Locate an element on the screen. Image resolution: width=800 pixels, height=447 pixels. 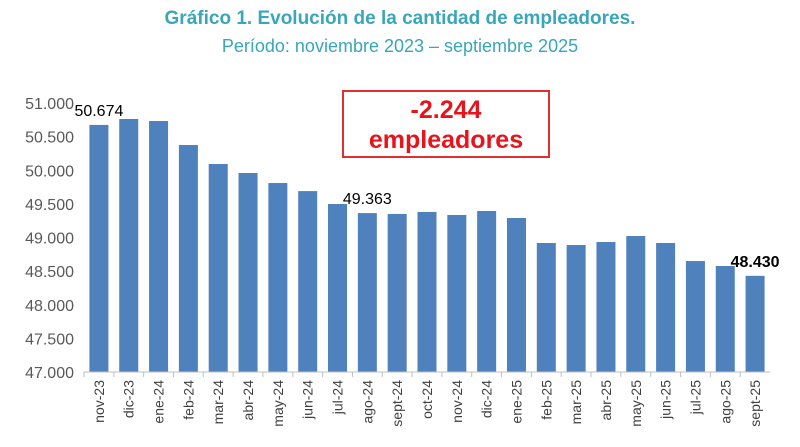
y-tick-label: 48.000 is located at coordinates (49, 306).